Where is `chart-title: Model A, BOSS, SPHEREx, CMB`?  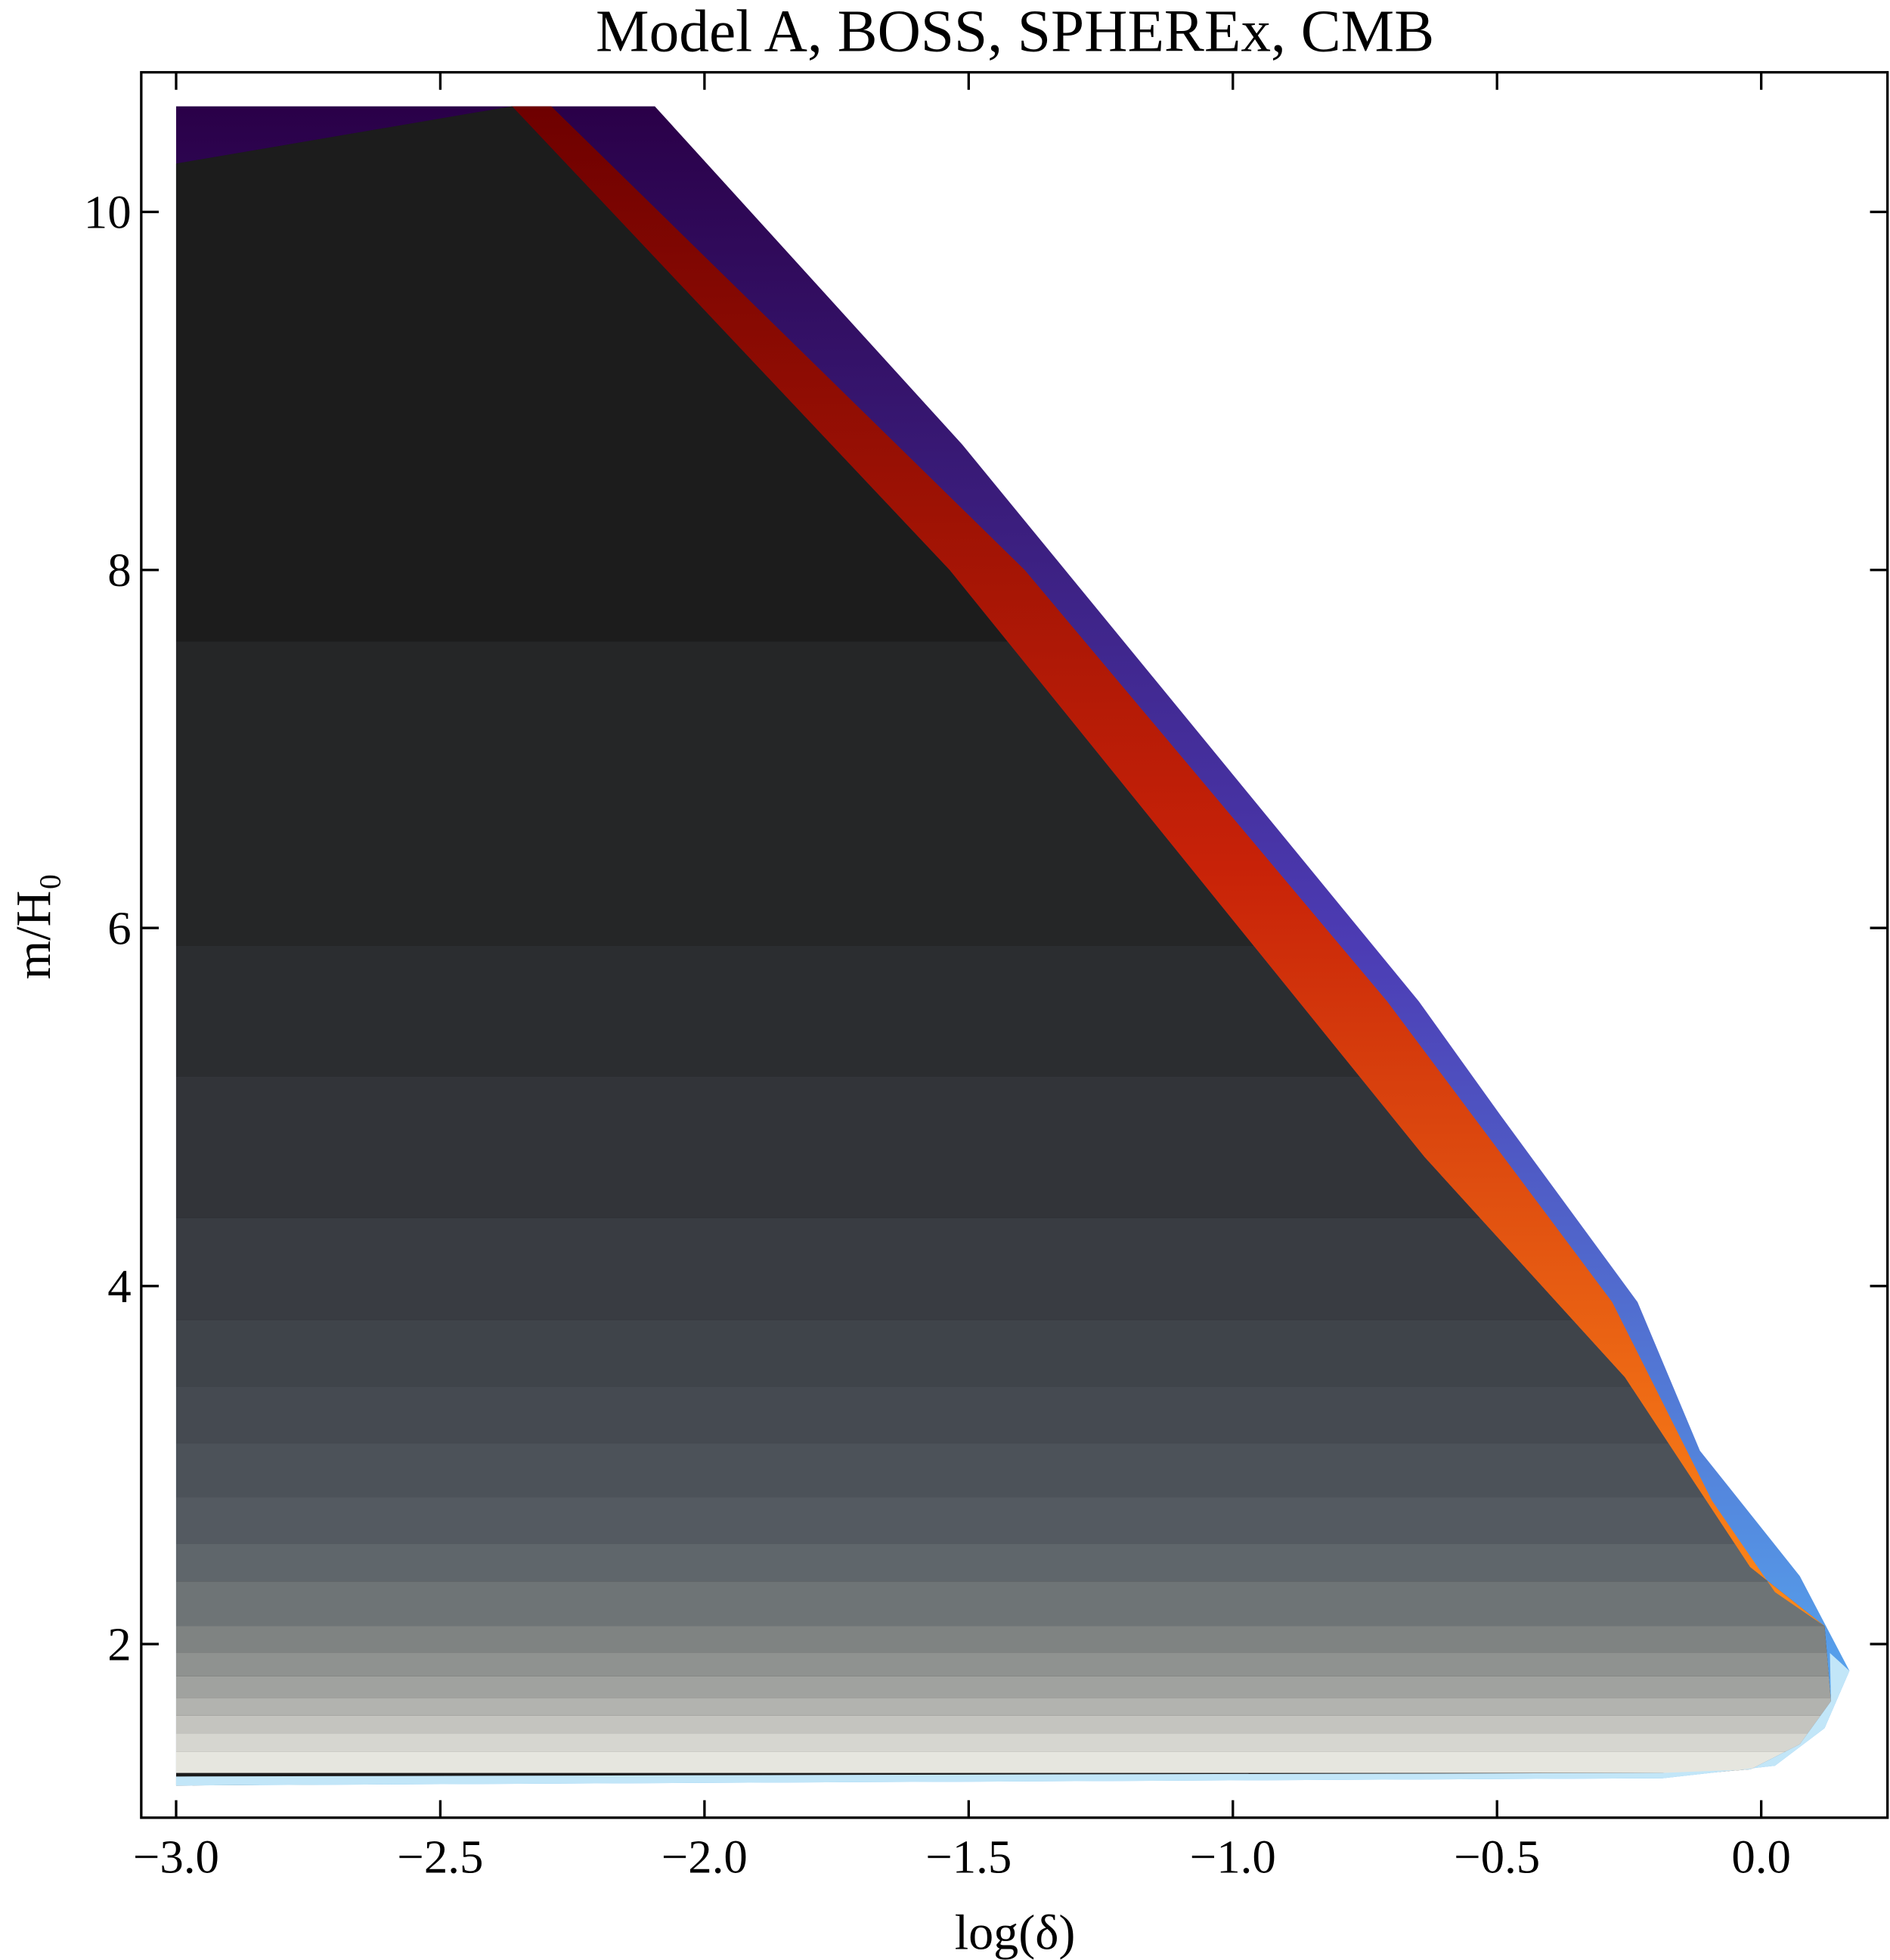 chart-title: Model A, BOSS, SPHEREx, CMB is located at coordinates (1015, 32).